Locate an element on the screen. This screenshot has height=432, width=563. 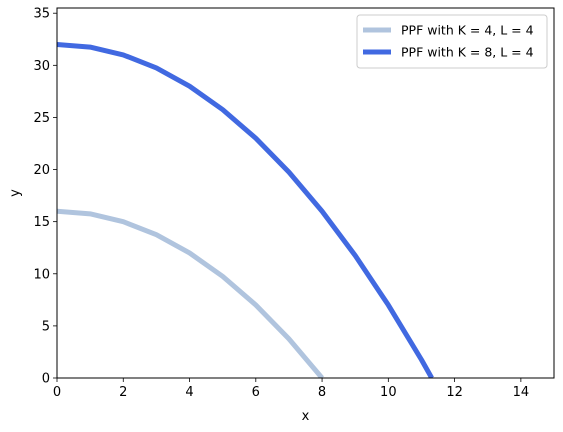
legend-frame is located at coordinates (452, 41).